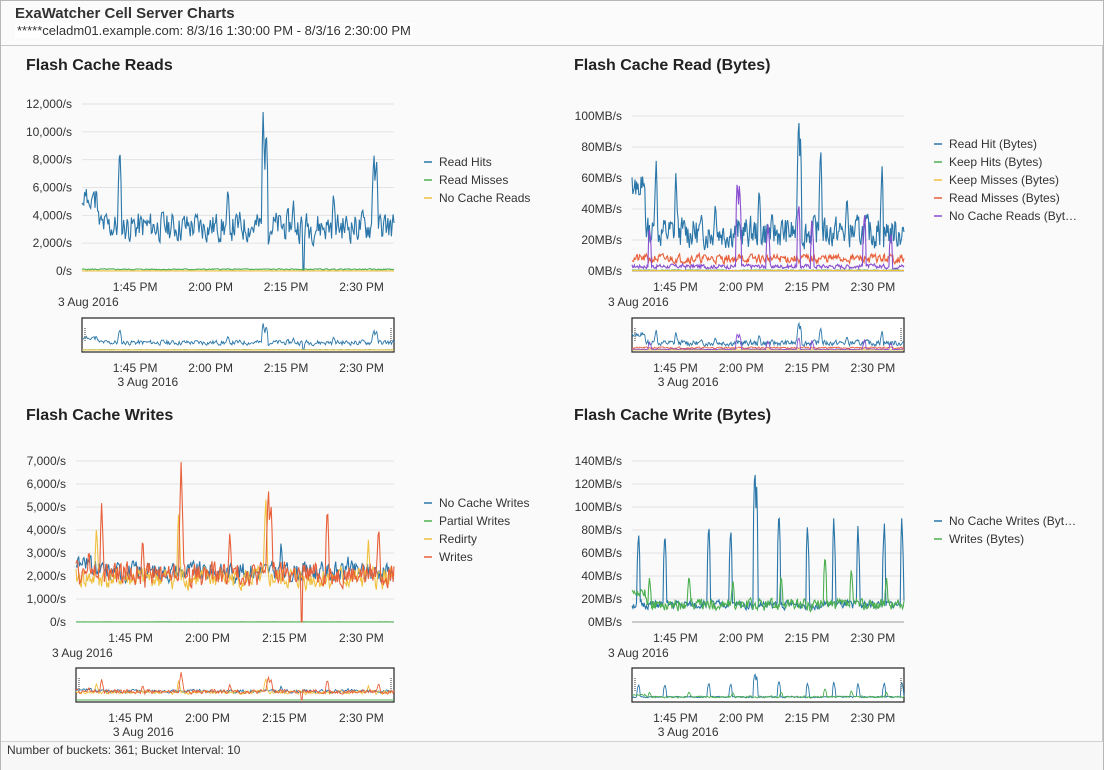 The height and width of the screenshot is (770, 1104). Describe the element at coordinates (456, 557) in the screenshot. I see `legend-label: Writes` at that location.